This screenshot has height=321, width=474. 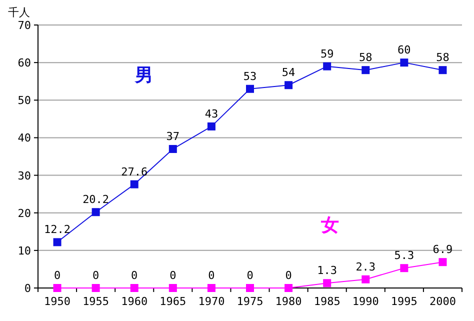 What do you see at coordinates (24, 138) in the screenshot?
I see `y-tick-label: 40` at bounding box center [24, 138].